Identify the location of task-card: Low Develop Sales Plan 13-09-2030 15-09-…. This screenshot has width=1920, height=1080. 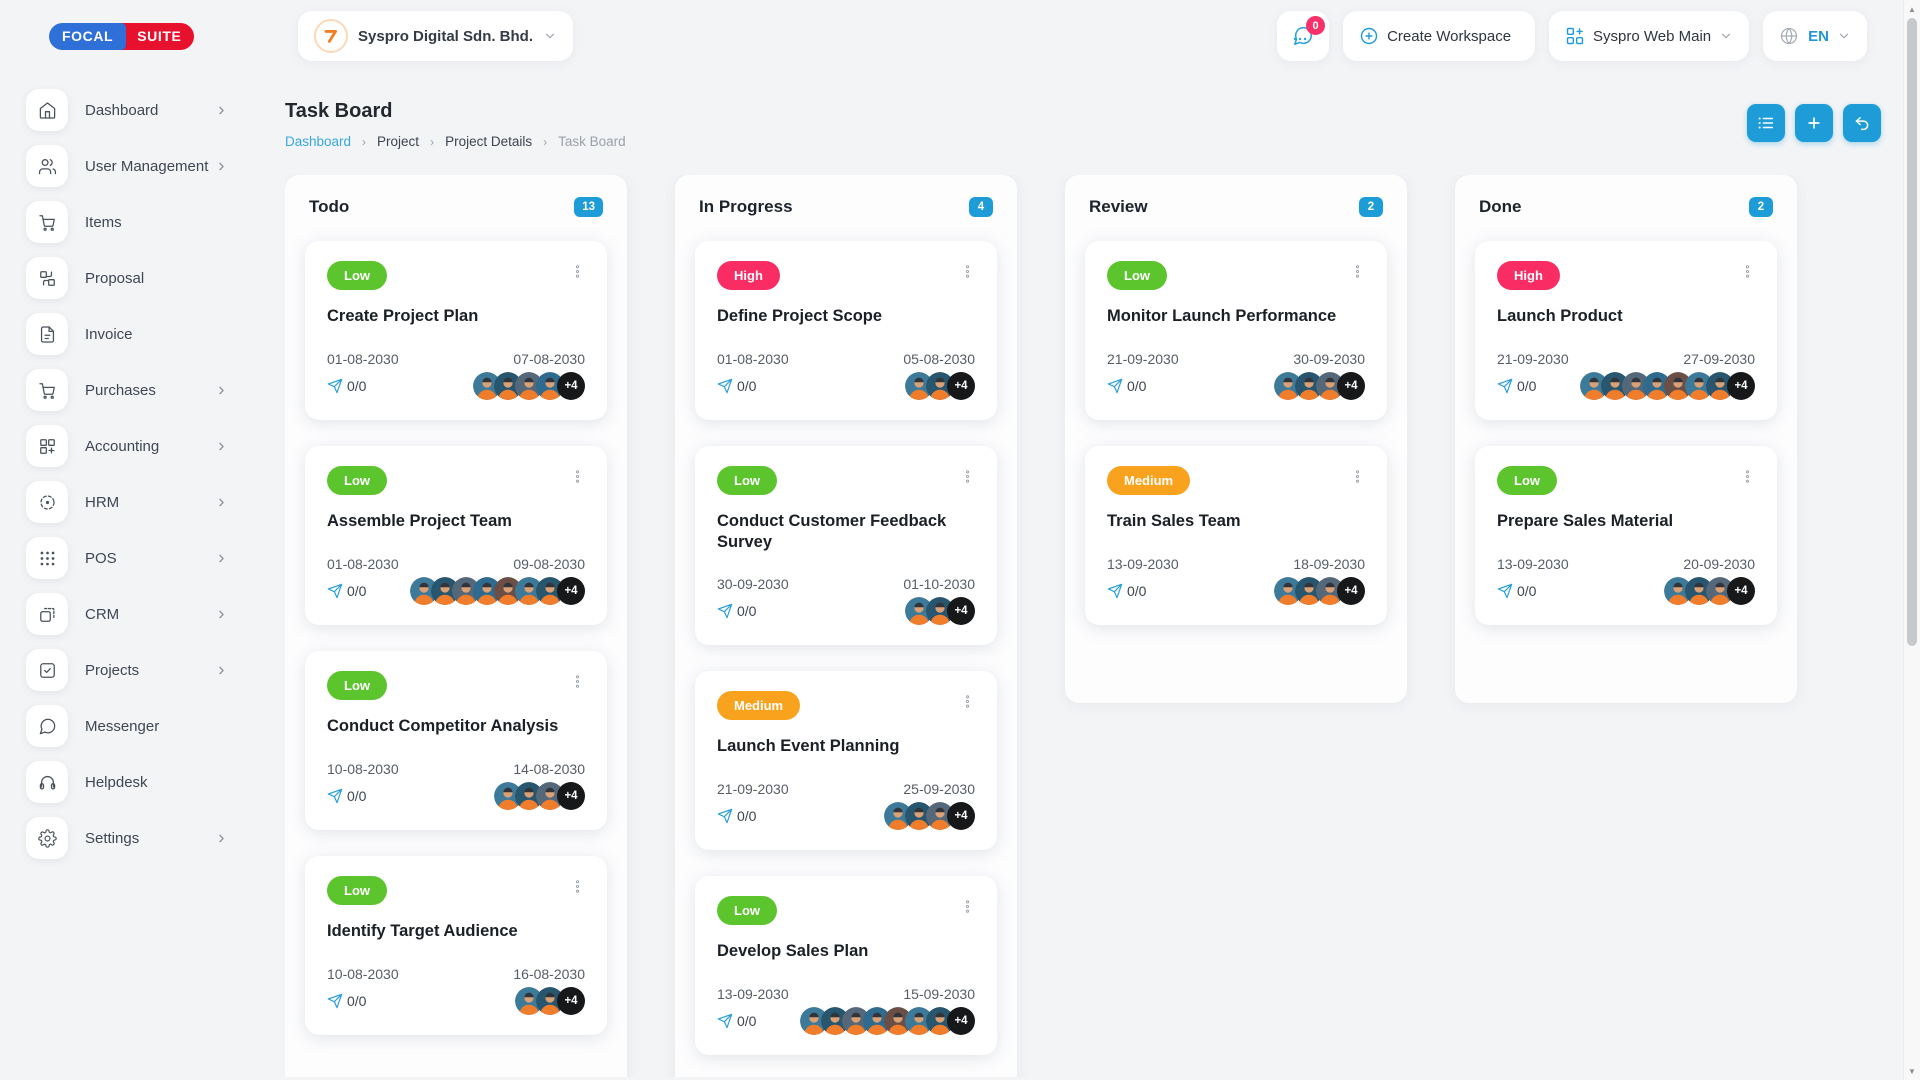
(846, 966).